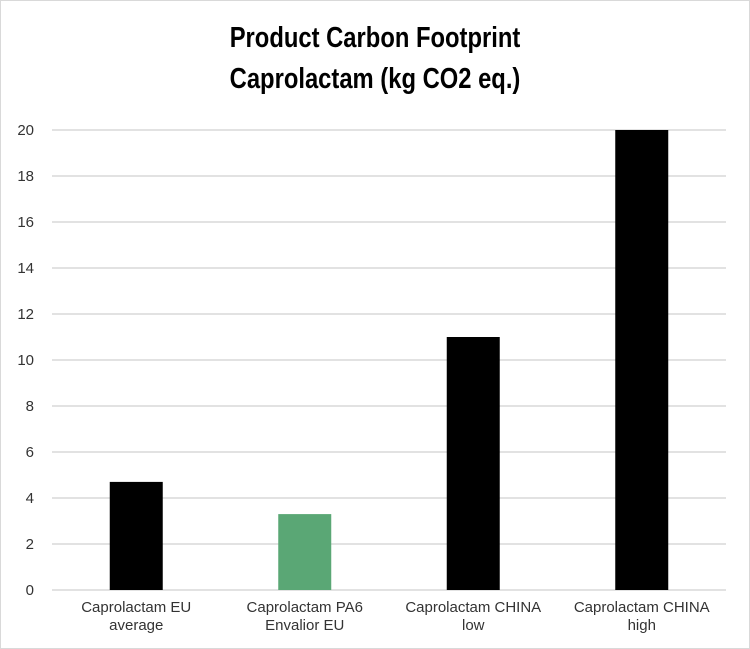 This screenshot has height=649, width=750. I want to click on y-axis-tick-labels: 0 2 4 6 8 10 12 14 16 18 20, so click(25, 360).